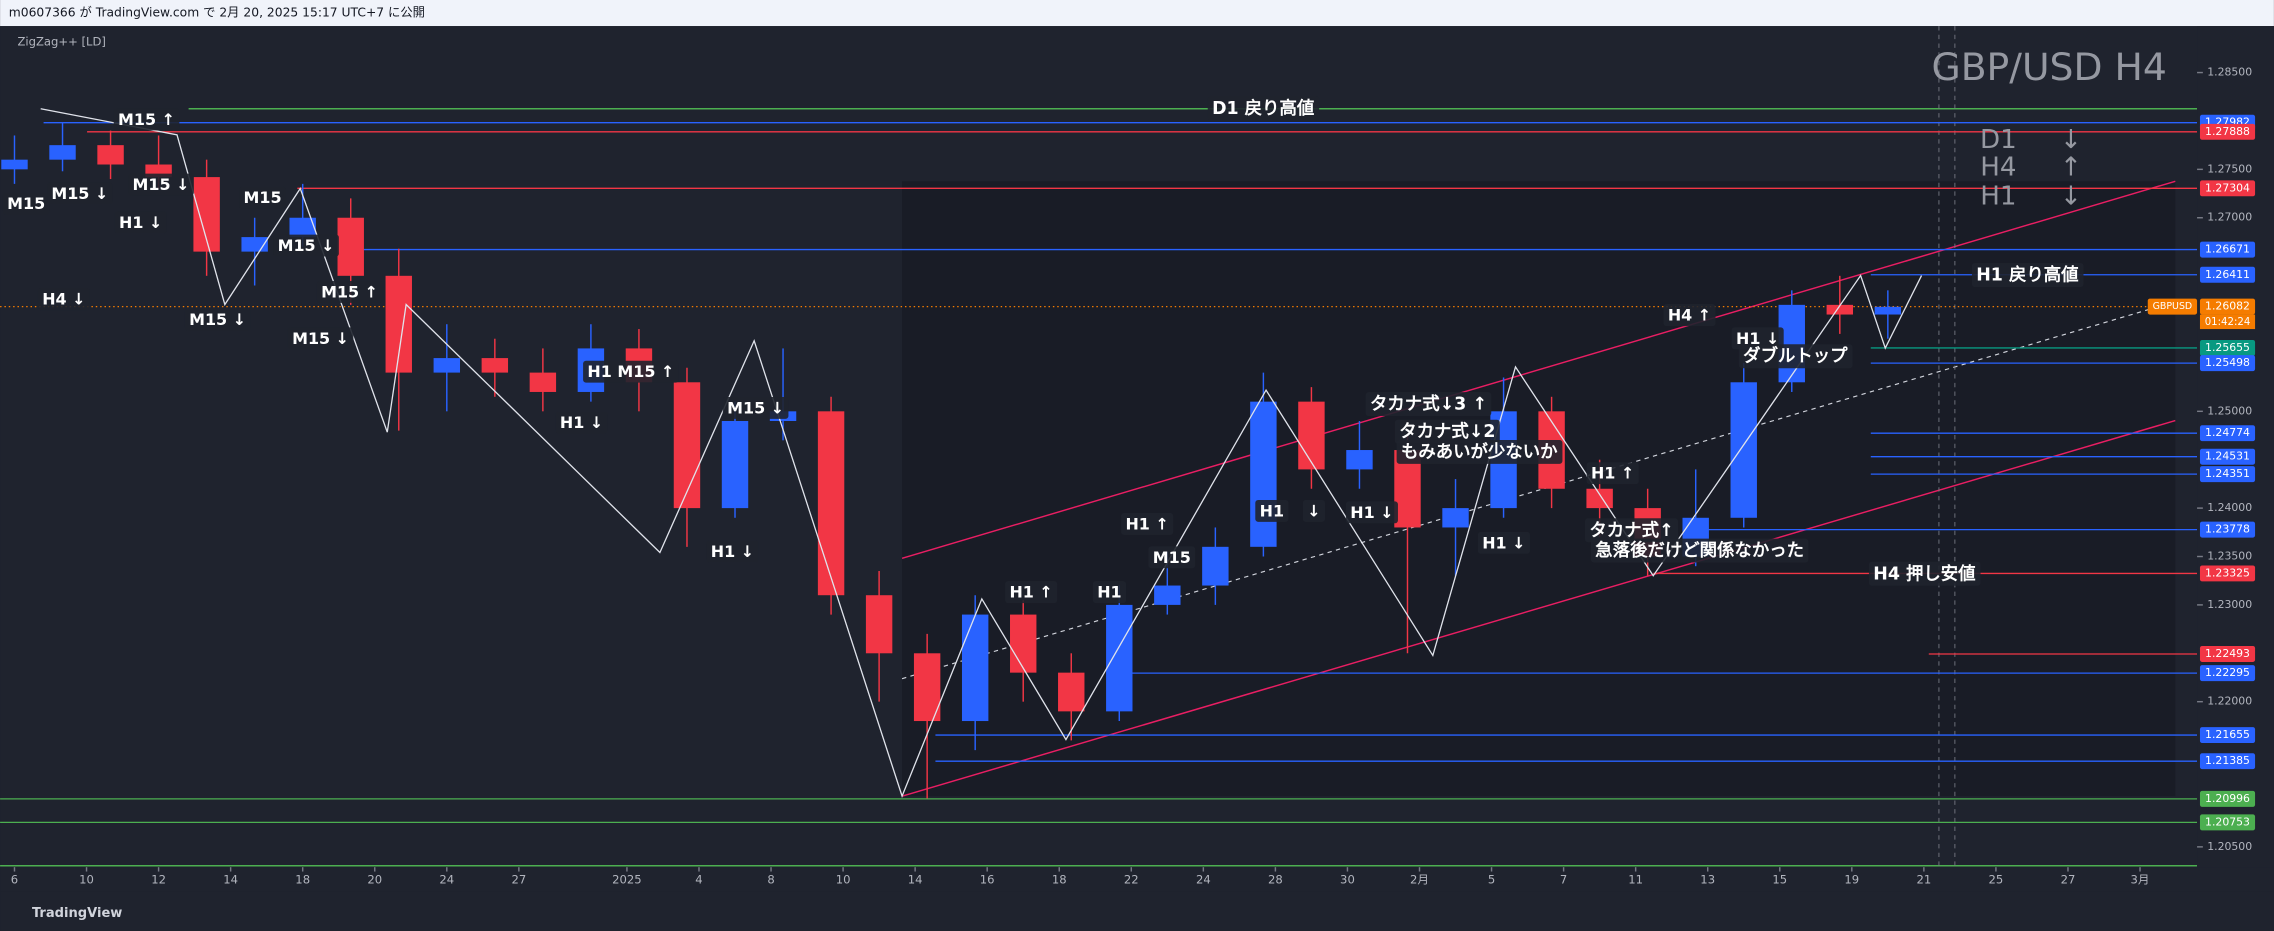 The height and width of the screenshot is (931, 2274). I want to click on brand: TradingView, so click(77, 913).